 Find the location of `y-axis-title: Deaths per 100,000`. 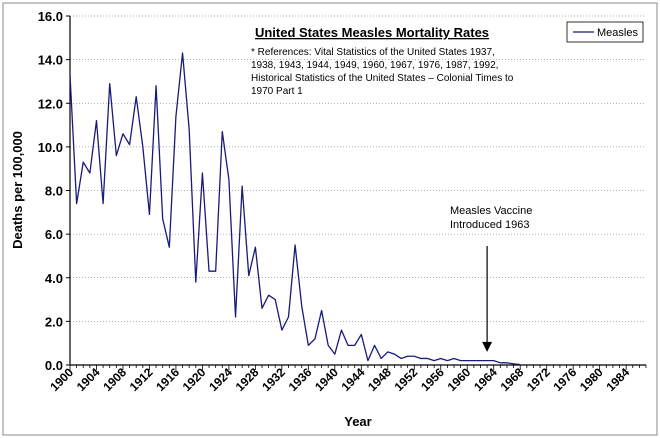

y-axis-title: Deaths per 100,000 is located at coordinates (17, 190).